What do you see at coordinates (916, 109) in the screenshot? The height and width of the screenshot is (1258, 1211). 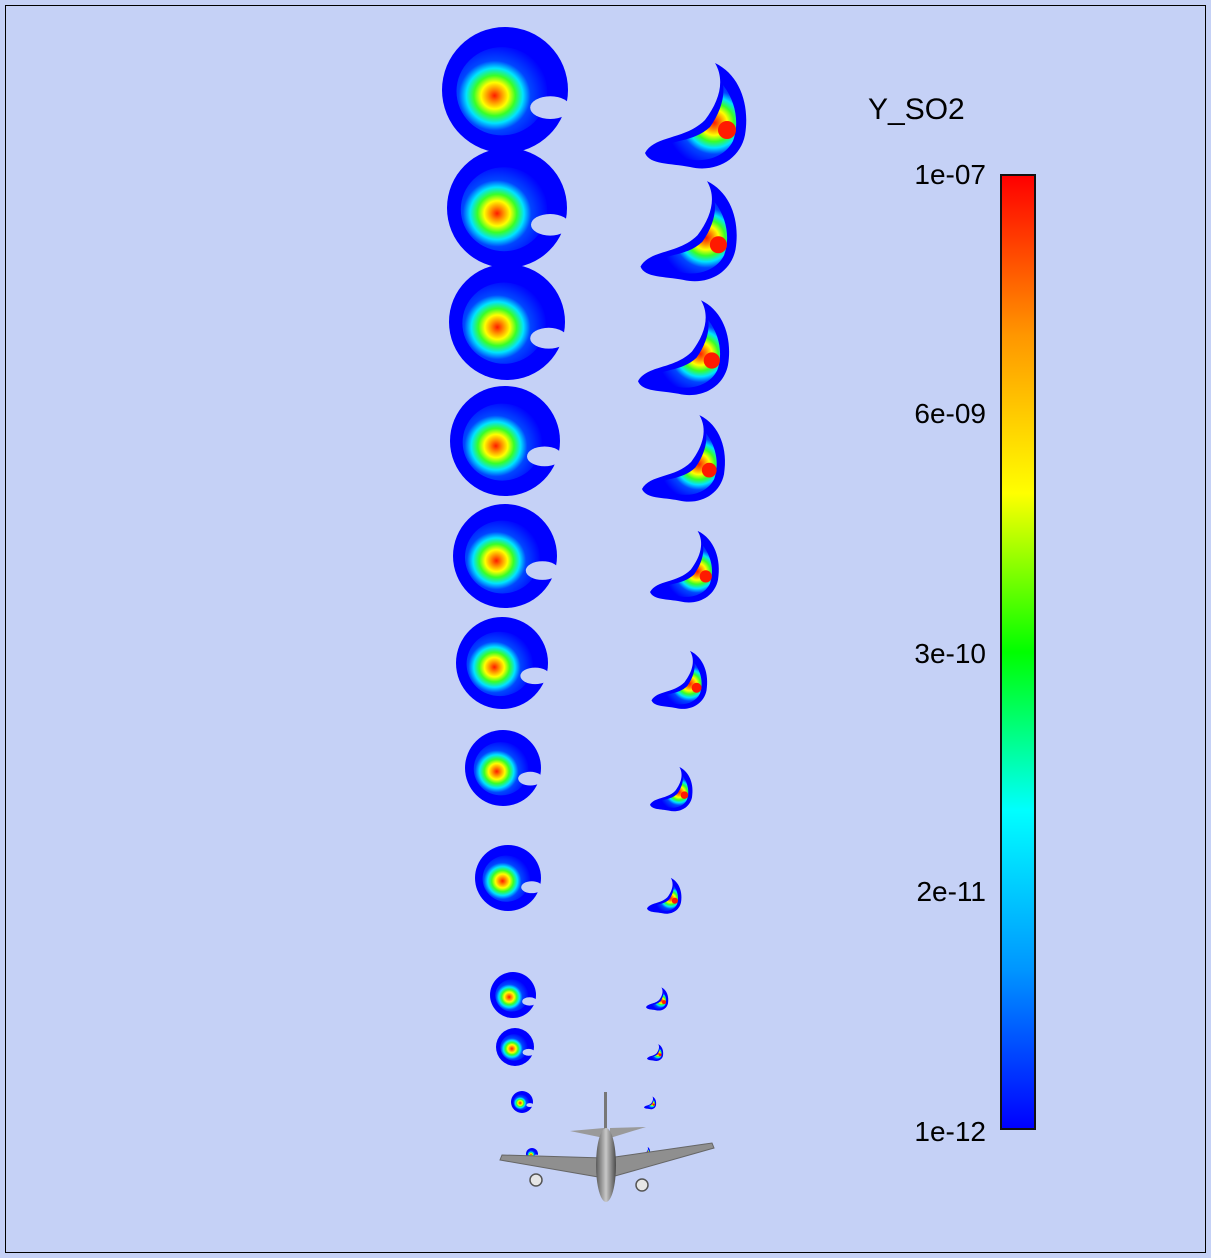 I see `legend-title: Y_SO2` at bounding box center [916, 109].